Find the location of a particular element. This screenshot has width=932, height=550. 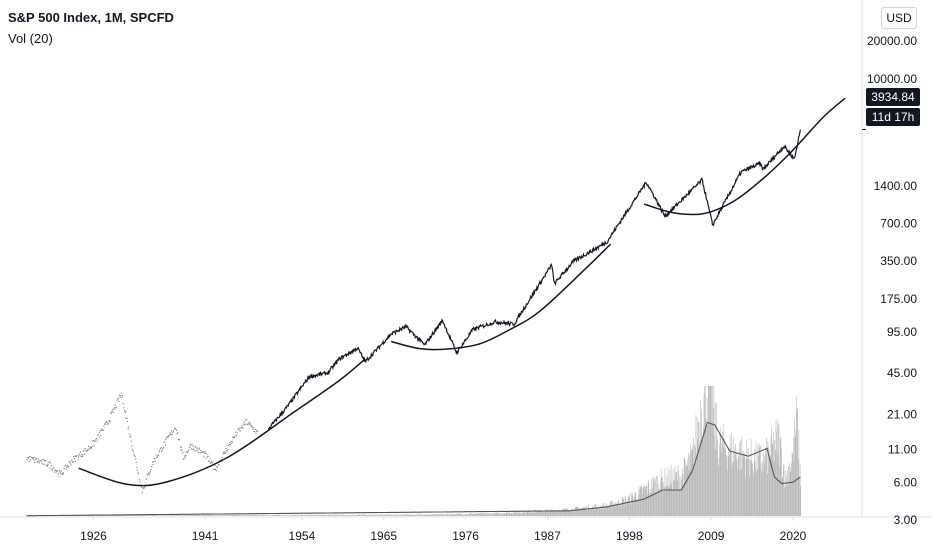

x-tick-label: 2020 is located at coordinates (793, 536).